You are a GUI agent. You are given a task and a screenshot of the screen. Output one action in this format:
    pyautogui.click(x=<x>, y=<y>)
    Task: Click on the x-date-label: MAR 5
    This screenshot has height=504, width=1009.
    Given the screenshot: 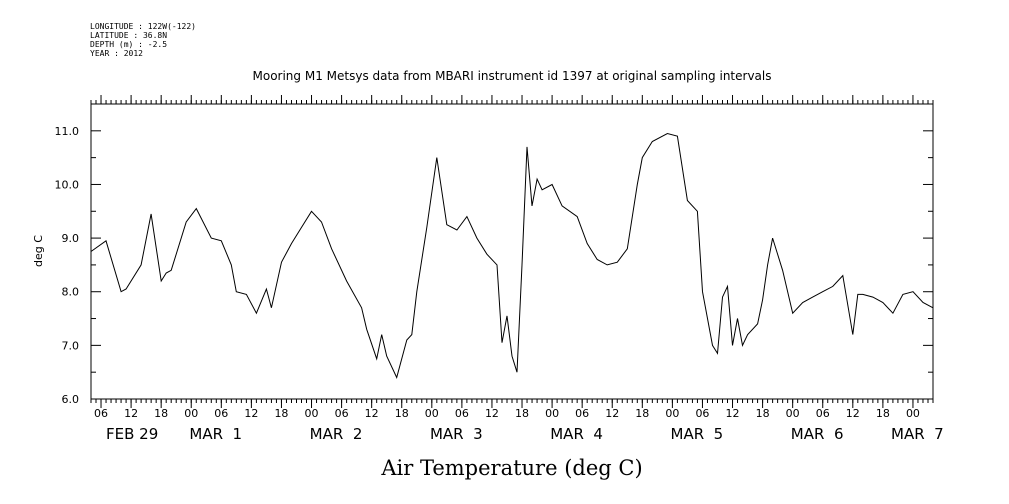 What is the action you would take?
    pyautogui.click(x=697, y=434)
    